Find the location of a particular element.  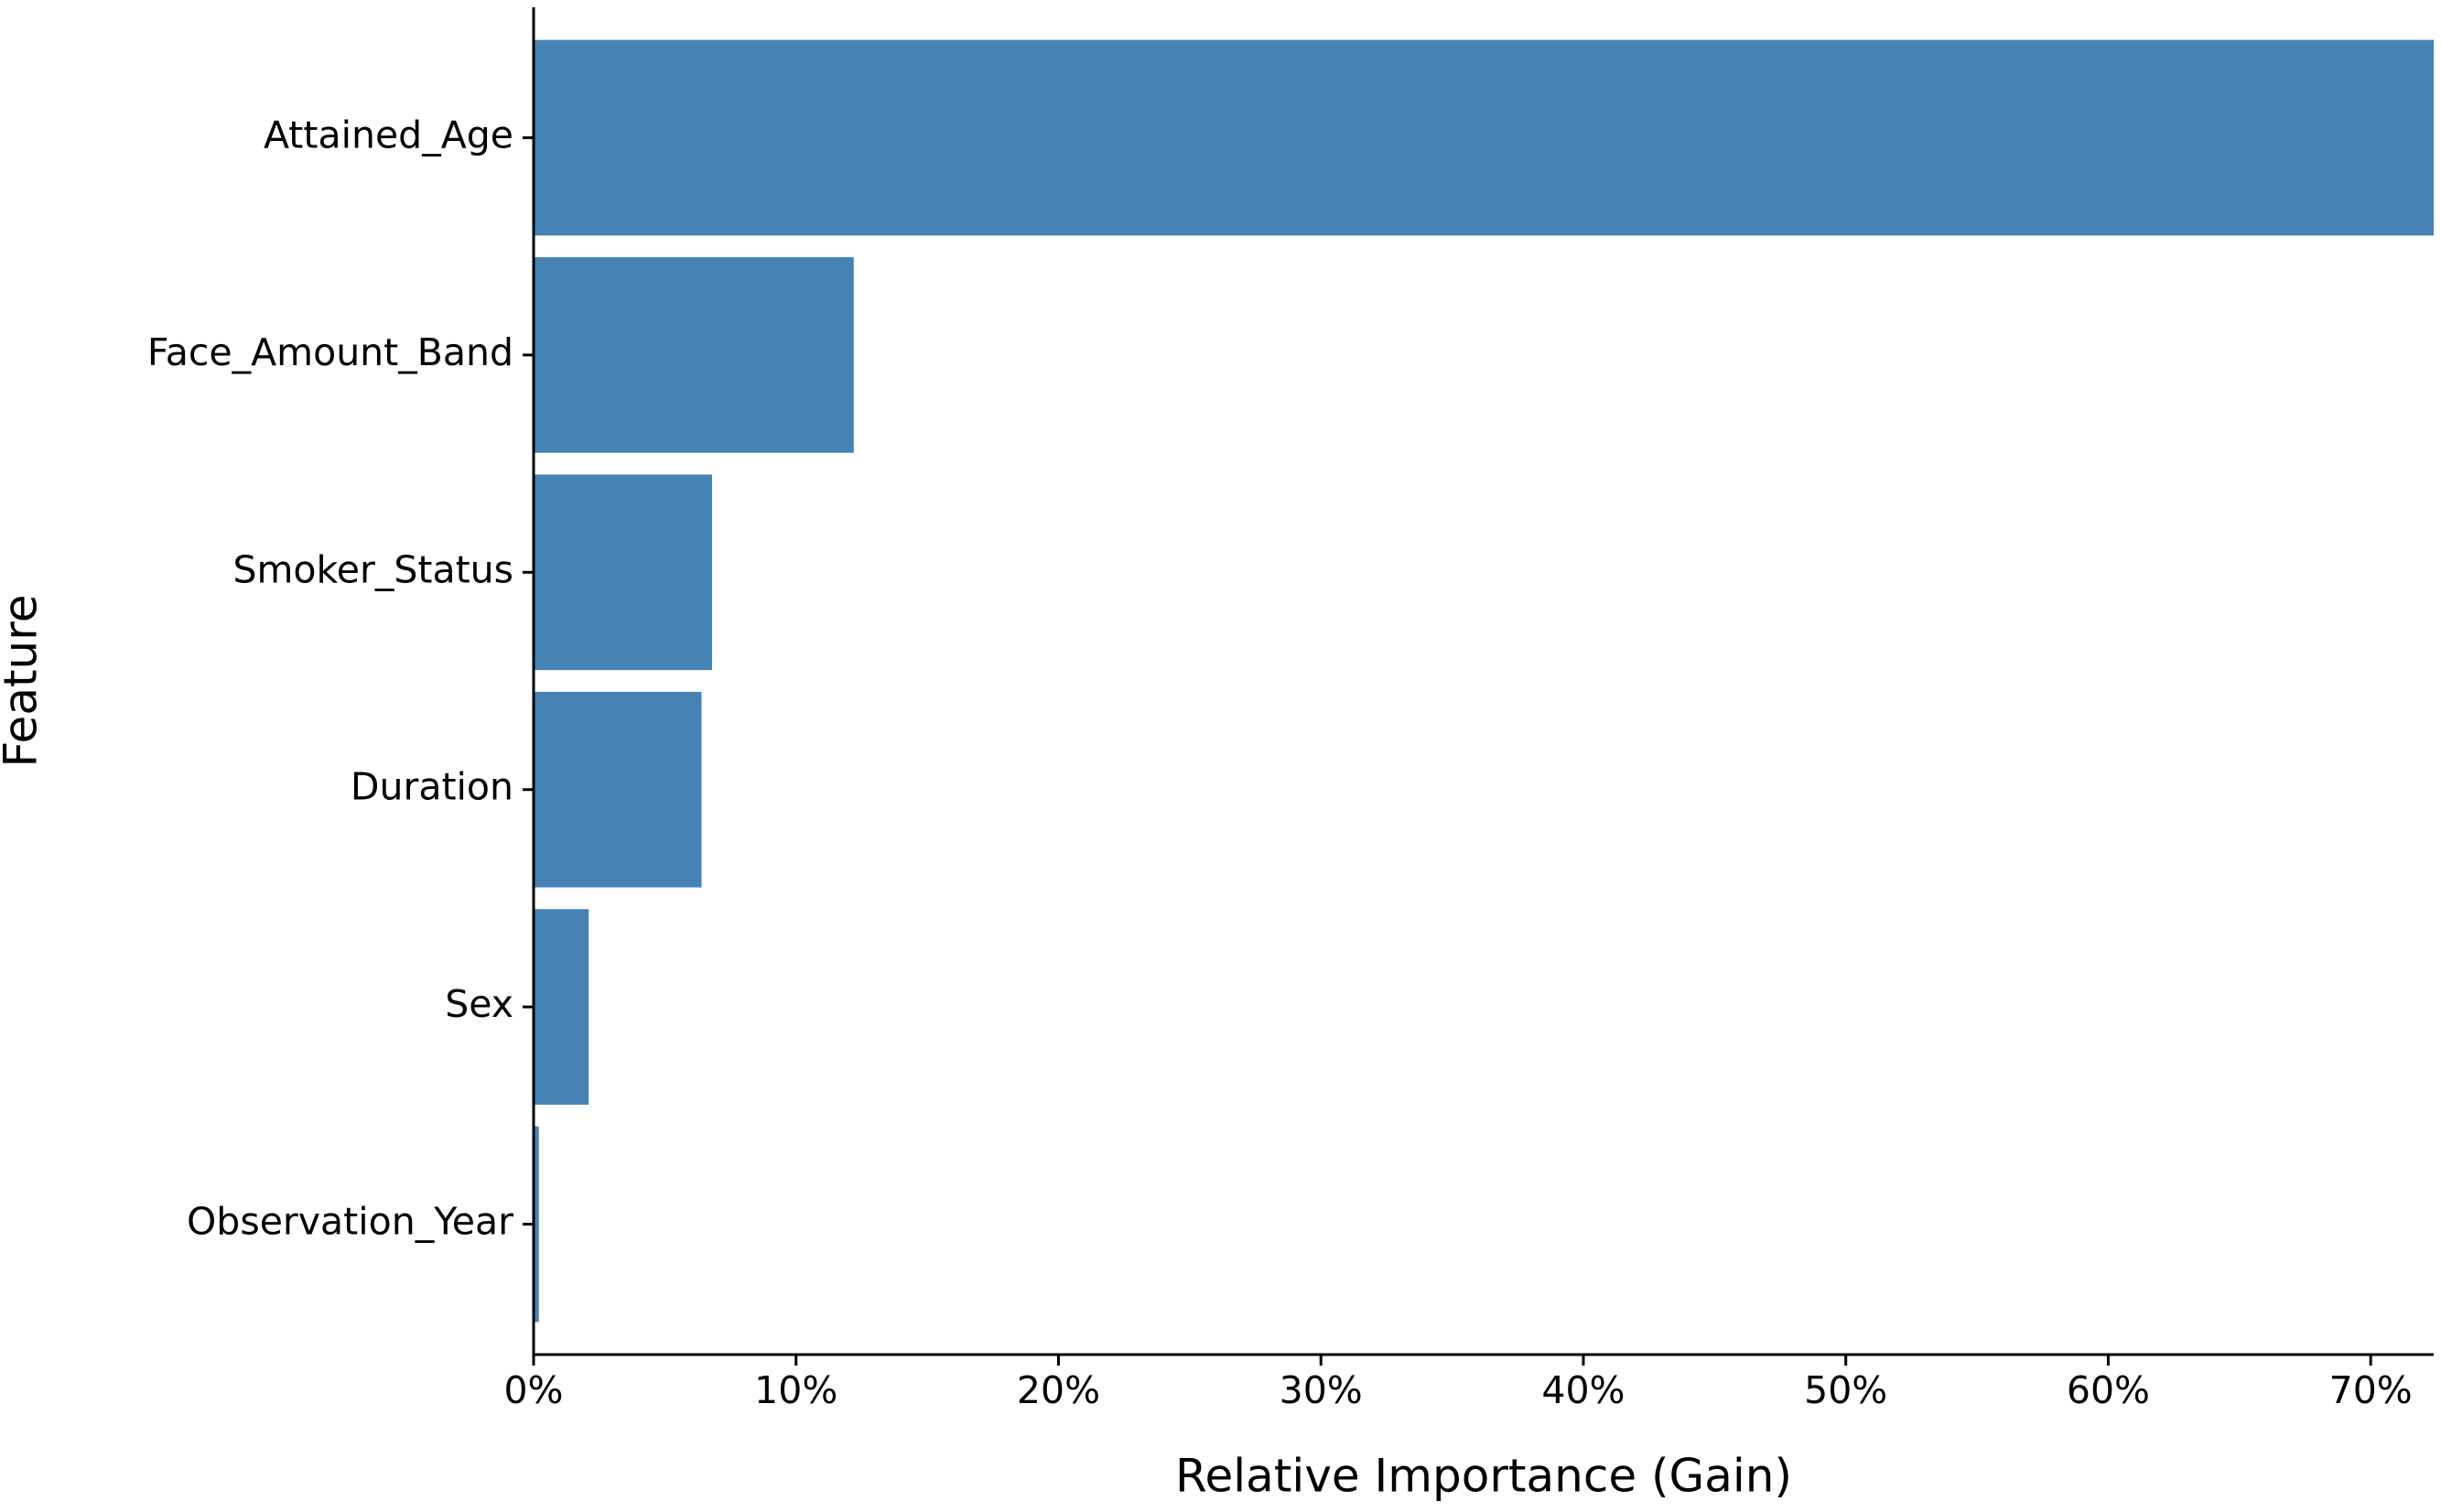

x-tick-label: 50% is located at coordinates (1846, 1390).